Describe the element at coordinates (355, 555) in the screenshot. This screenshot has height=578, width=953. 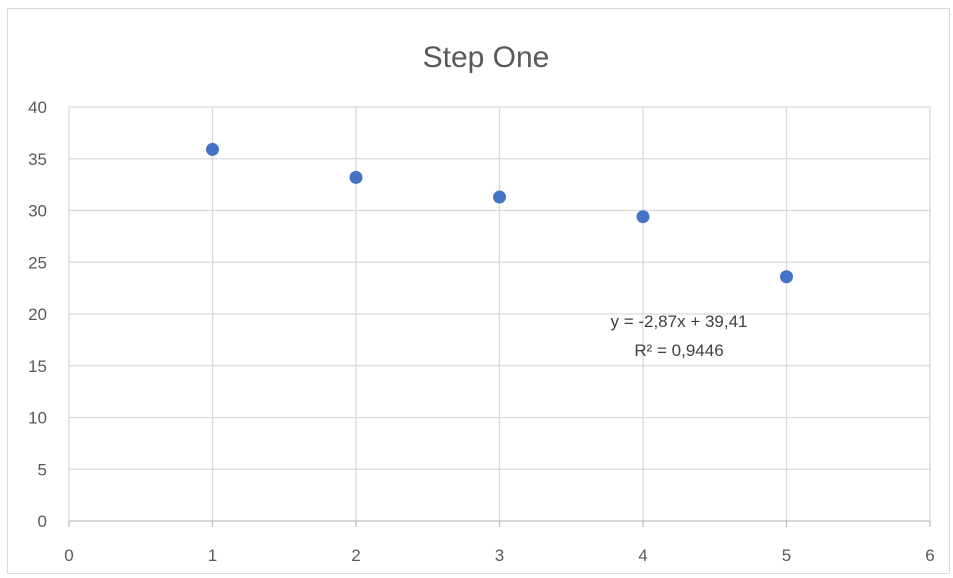
I see `x-tick-label-2: 2` at that location.